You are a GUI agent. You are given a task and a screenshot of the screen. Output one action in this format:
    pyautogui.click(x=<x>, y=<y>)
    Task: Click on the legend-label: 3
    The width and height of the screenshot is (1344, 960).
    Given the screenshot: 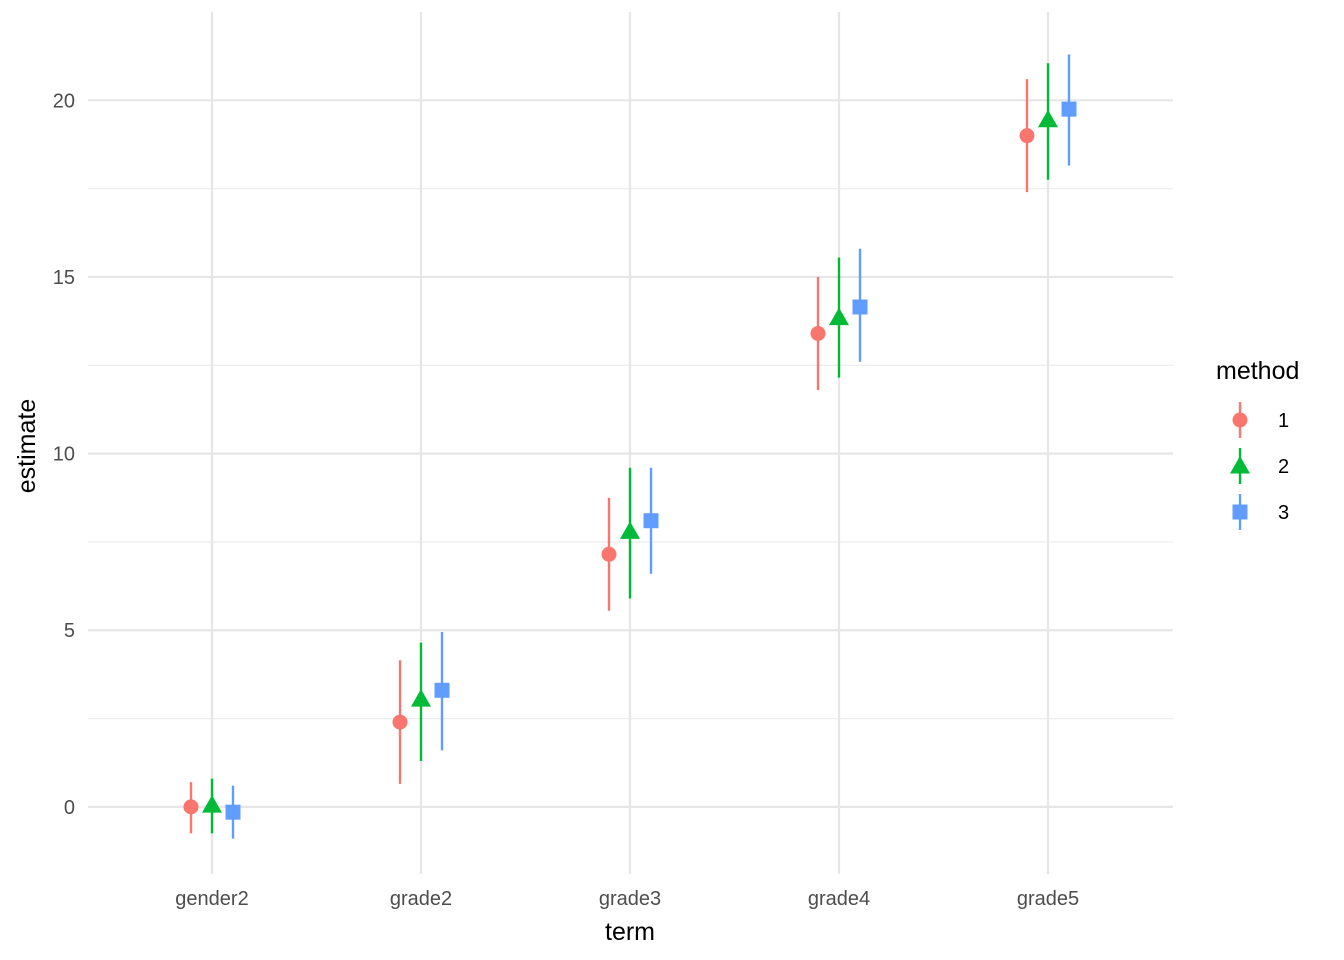 What is the action you would take?
    pyautogui.click(x=1283, y=513)
    